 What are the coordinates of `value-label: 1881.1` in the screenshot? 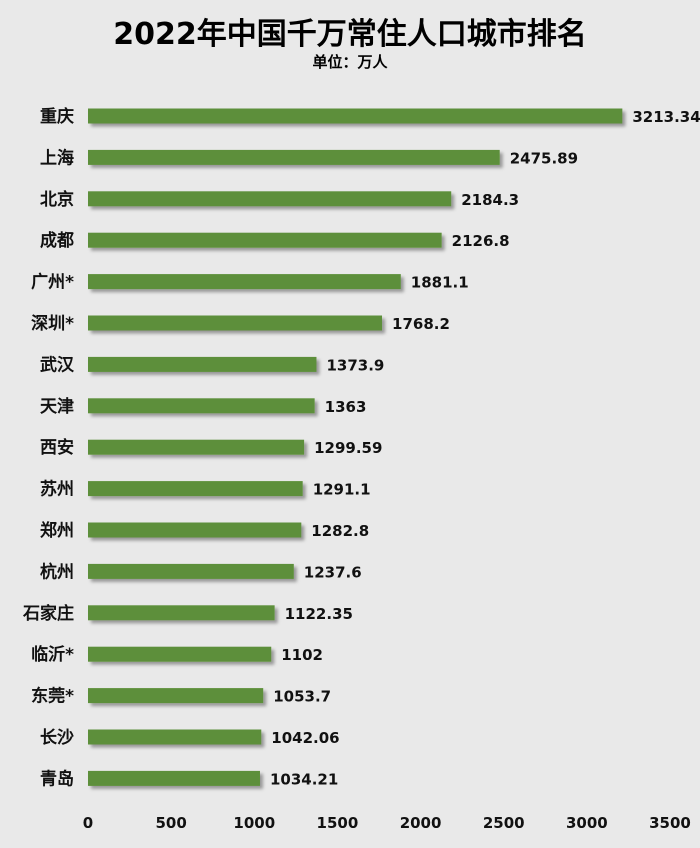 It's located at (440, 283).